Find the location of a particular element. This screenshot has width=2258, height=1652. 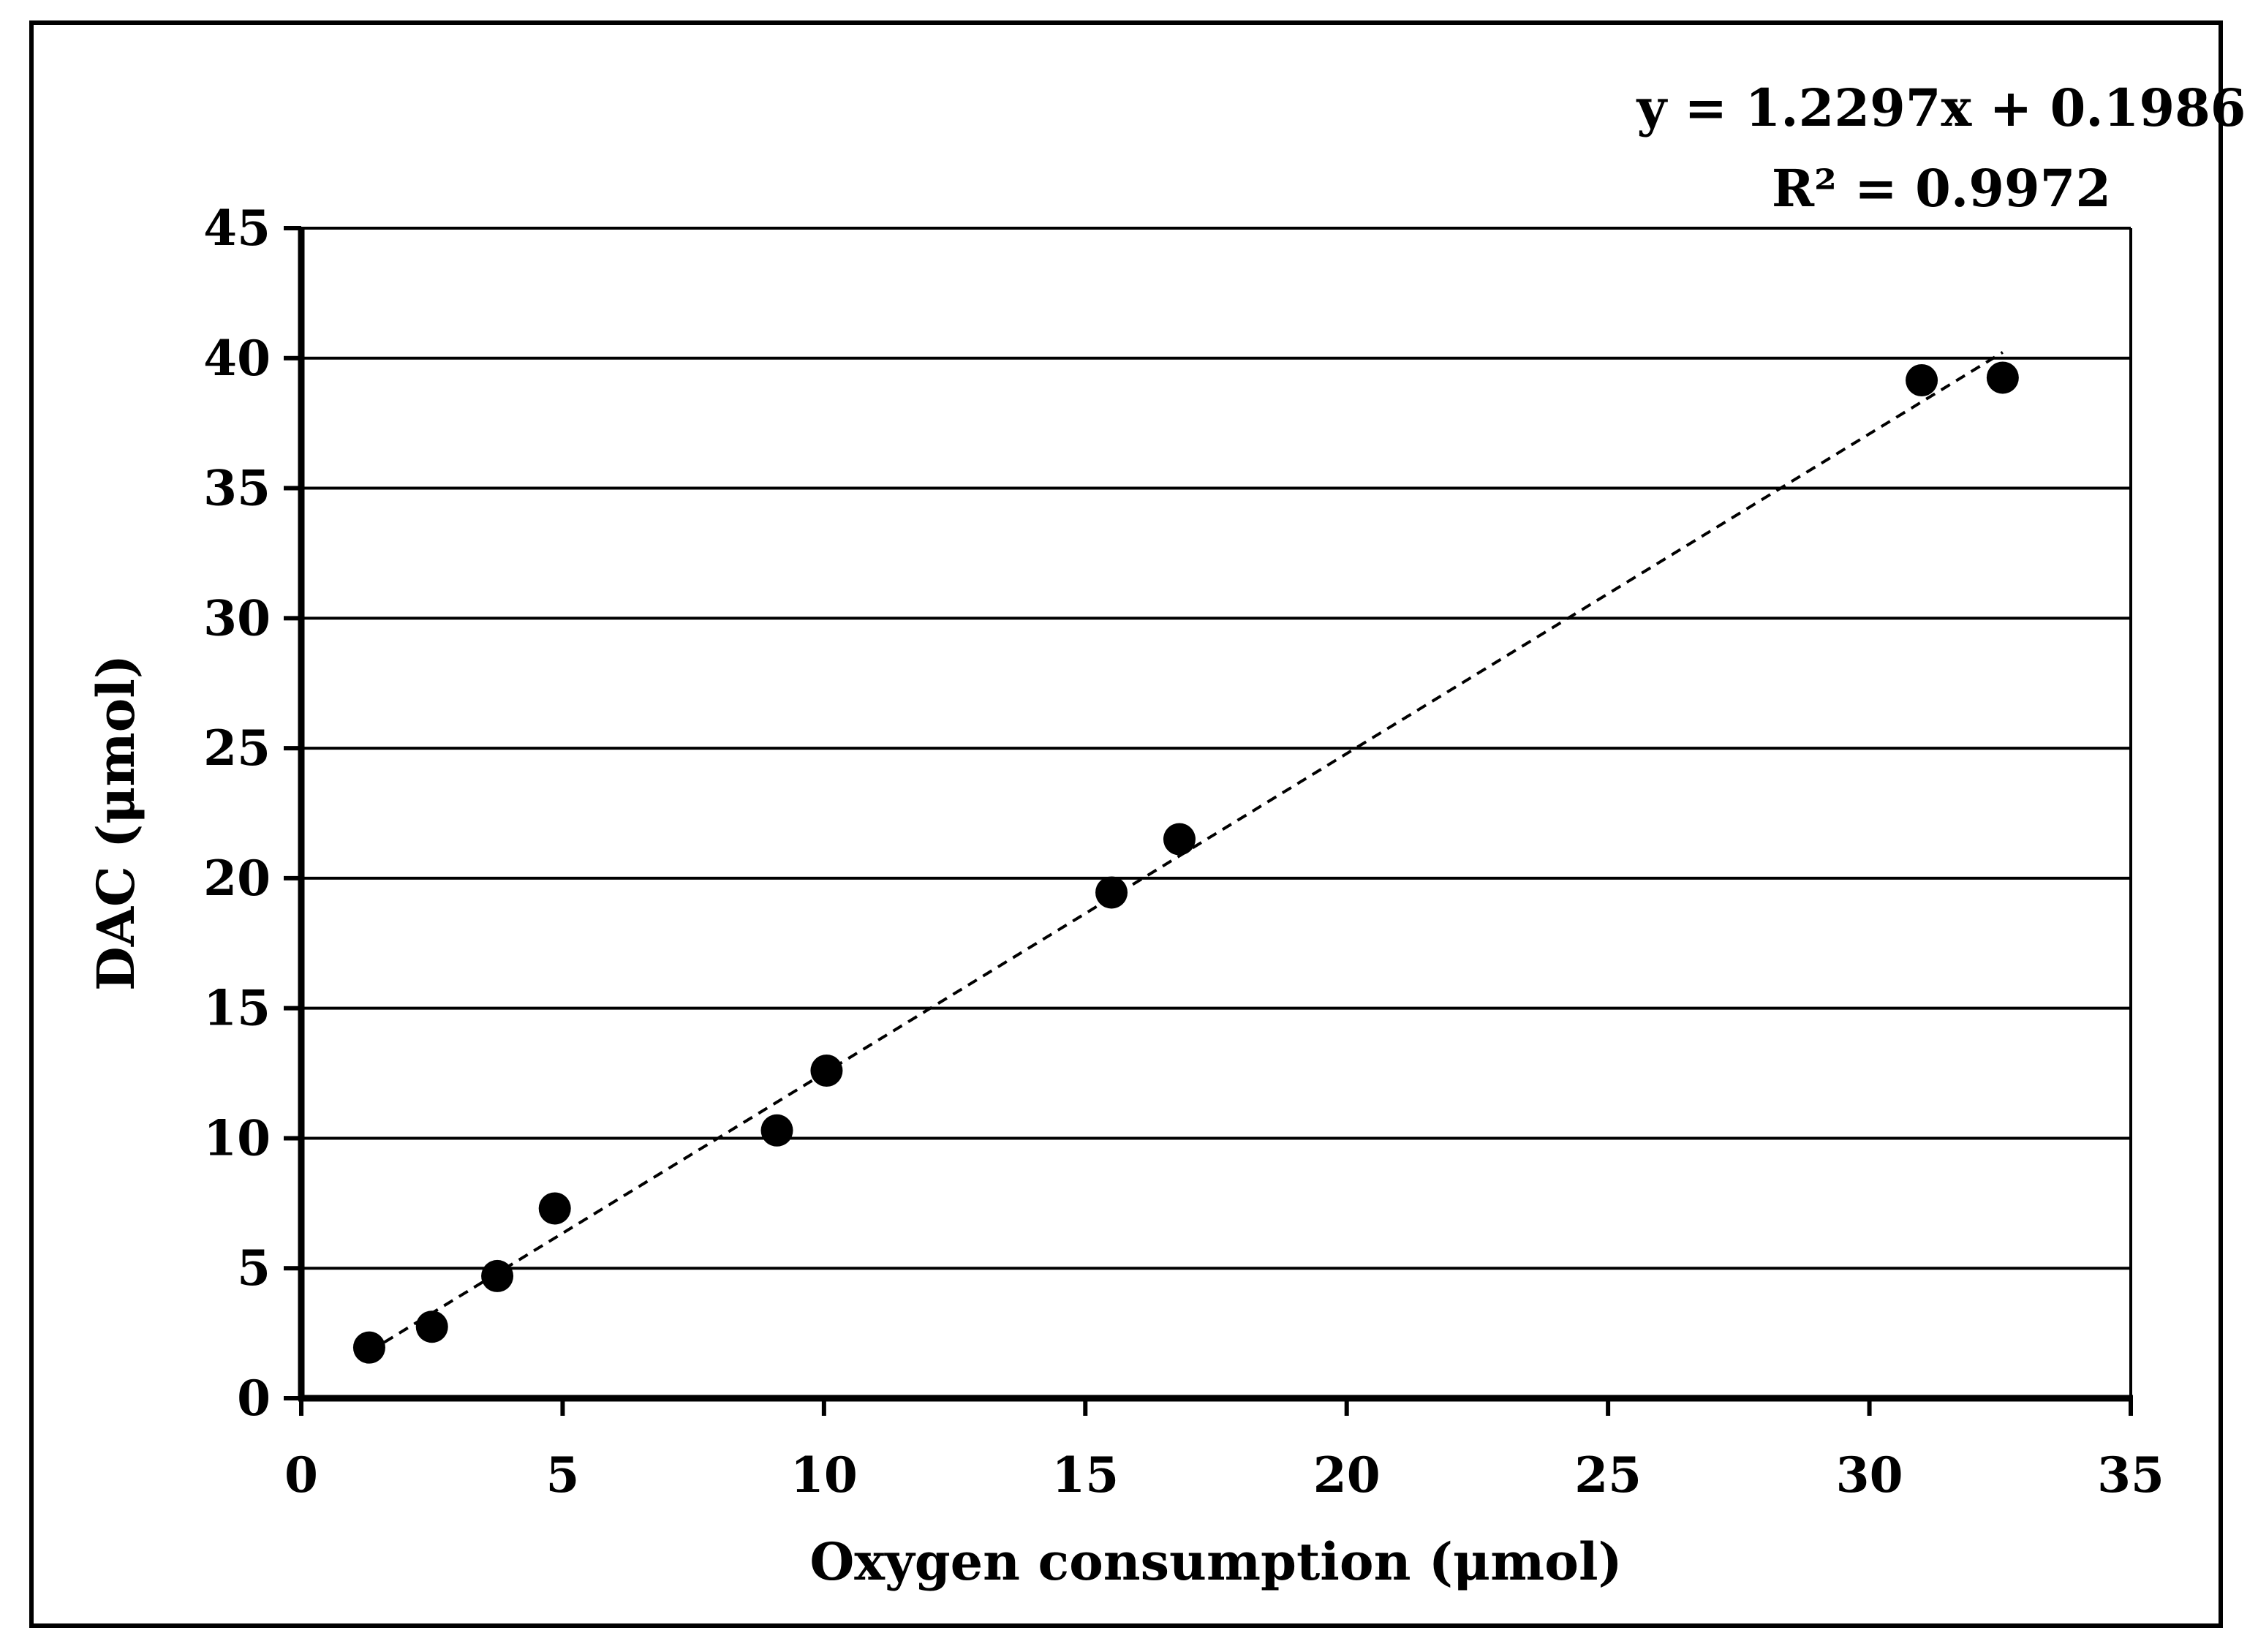

x-tick-labels: 0 5 10 15 20 25 30 35 is located at coordinates (1224, 1475).